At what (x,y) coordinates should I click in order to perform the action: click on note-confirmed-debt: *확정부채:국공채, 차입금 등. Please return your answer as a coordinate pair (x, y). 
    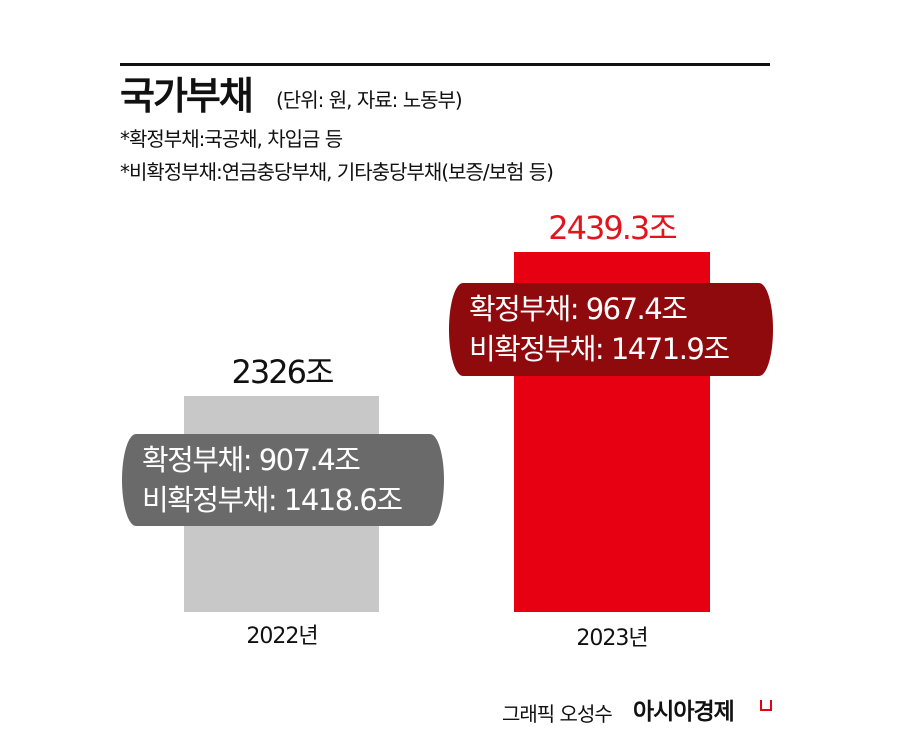
    Looking at the image, I should click on (231, 139).